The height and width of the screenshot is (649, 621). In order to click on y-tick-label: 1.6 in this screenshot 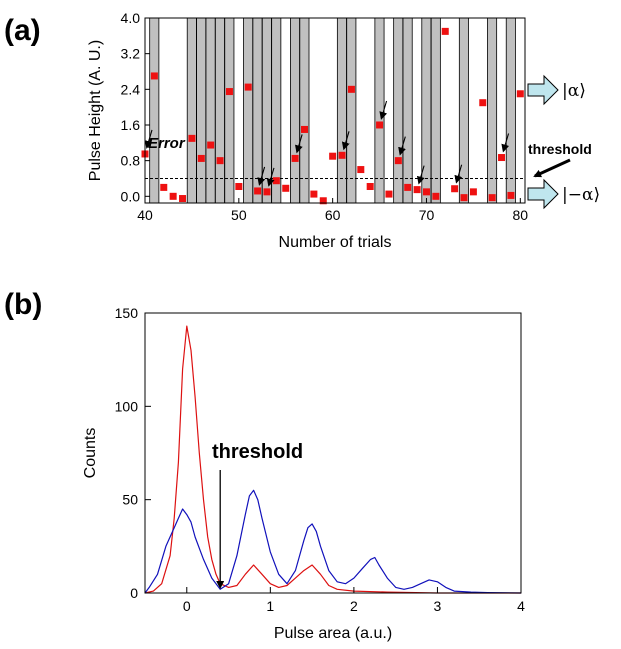, I will do `click(131, 125)`.